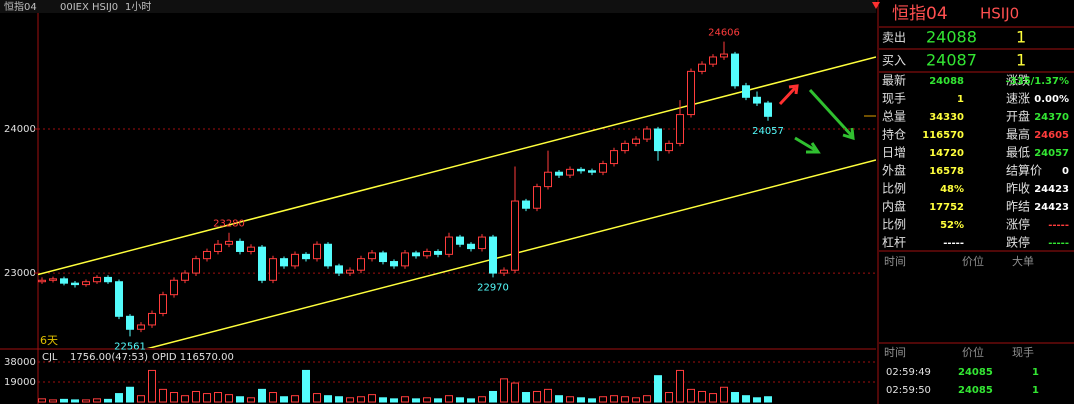 This screenshot has width=1074, height=404. What do you see at coordinates (438, 6) in the screenshot?
I see `tab-bar` at bounding box center [438, 6].